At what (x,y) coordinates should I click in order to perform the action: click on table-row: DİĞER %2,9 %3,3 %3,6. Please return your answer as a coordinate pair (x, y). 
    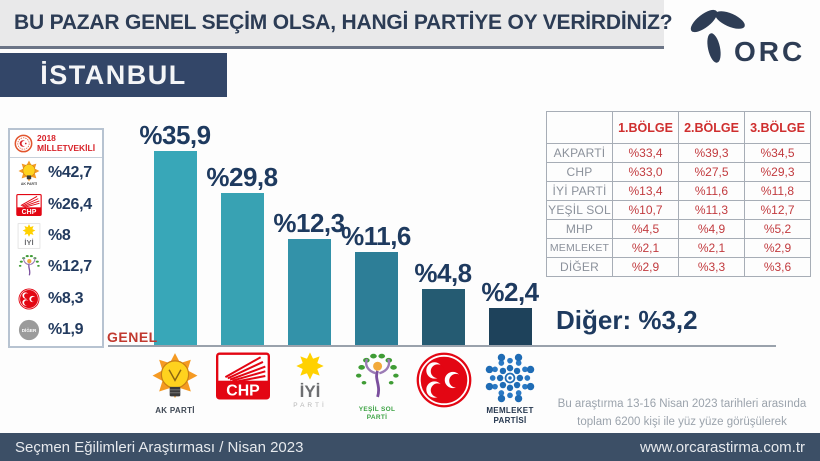
    Looking at the image, I should click on (678, 267).